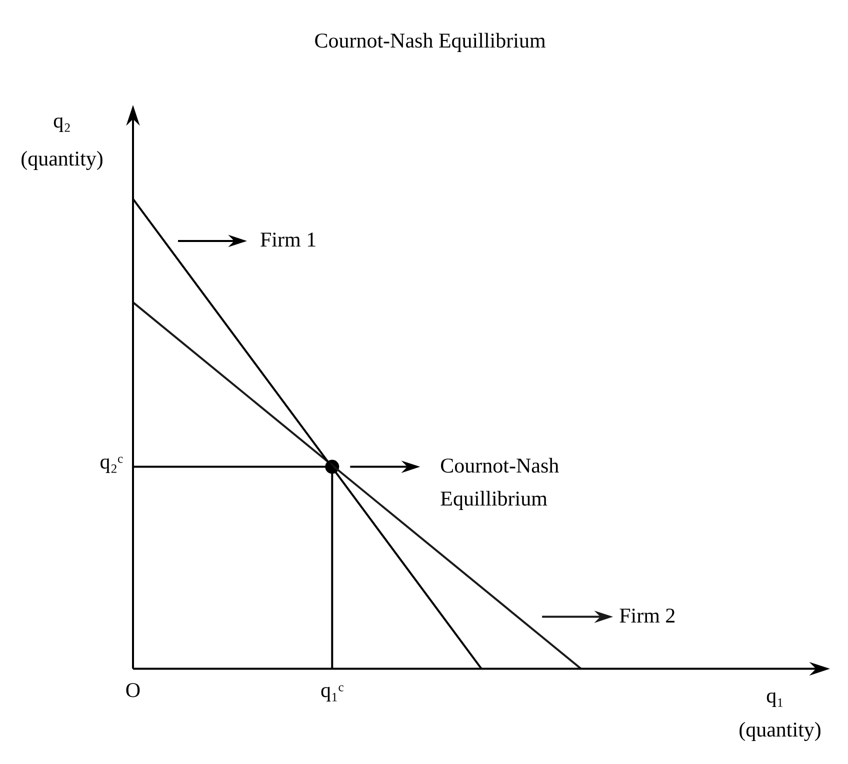 The width and height of the screenshot is (848, 764). What do you see at coordinates (647, 615) in the screenshot?
I see `legend-label: Firm 2` at bounding box center [647, 615].